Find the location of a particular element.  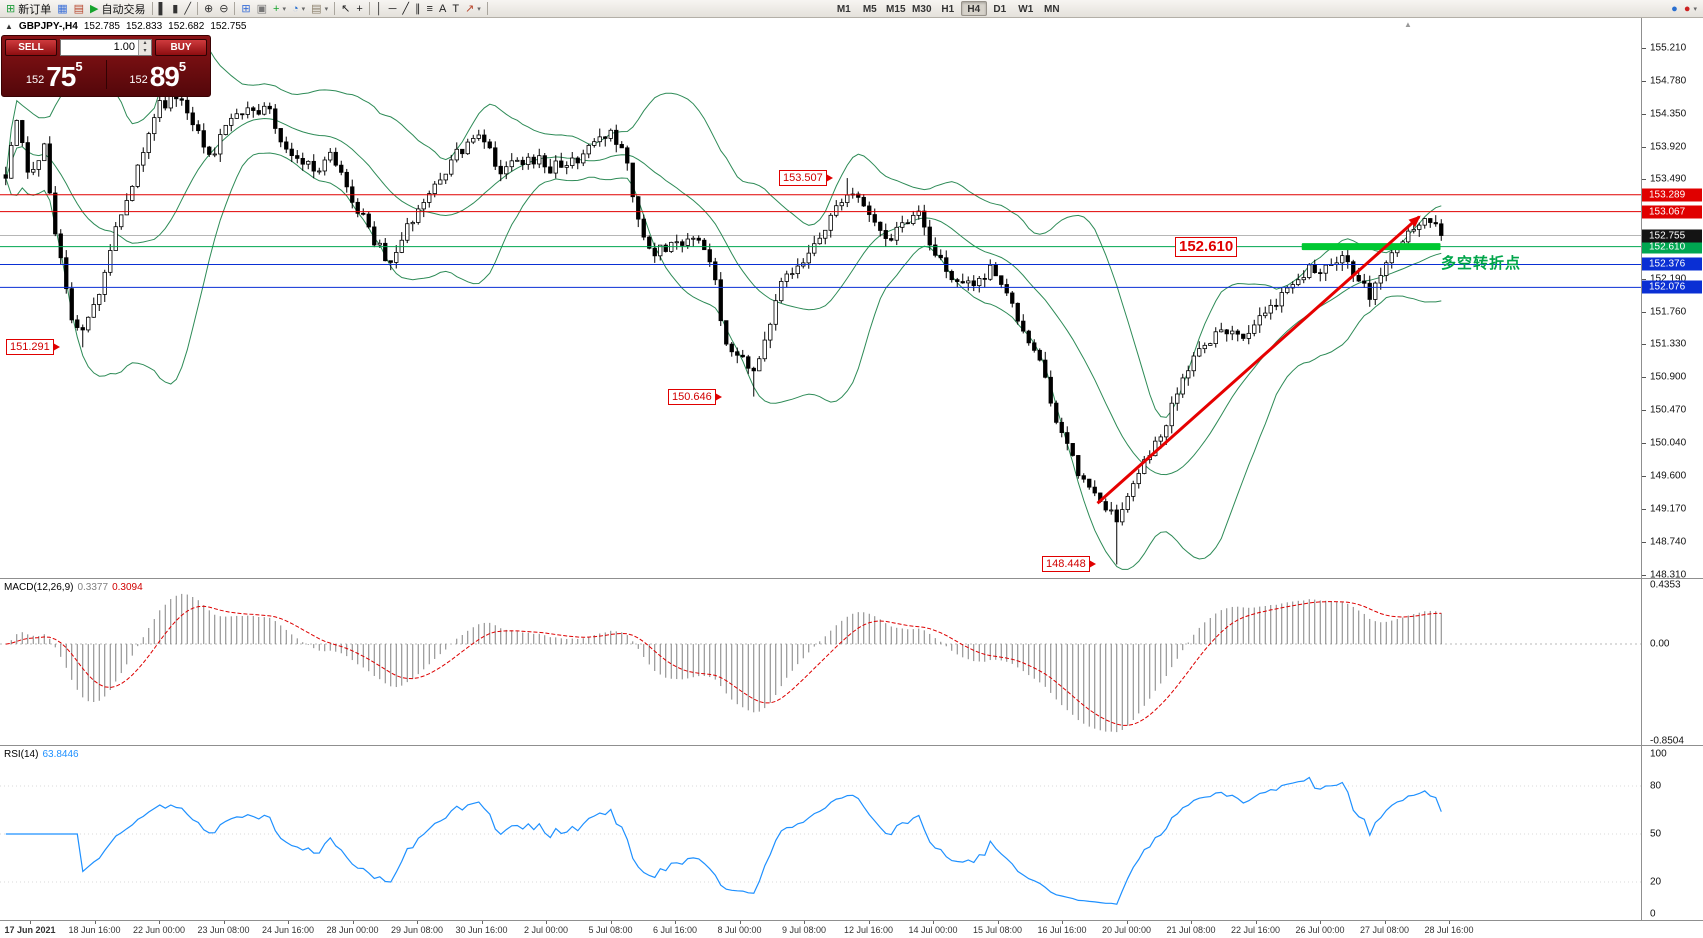

price-callout-148.448: 148.448 is located at coordinates (1069, 564).